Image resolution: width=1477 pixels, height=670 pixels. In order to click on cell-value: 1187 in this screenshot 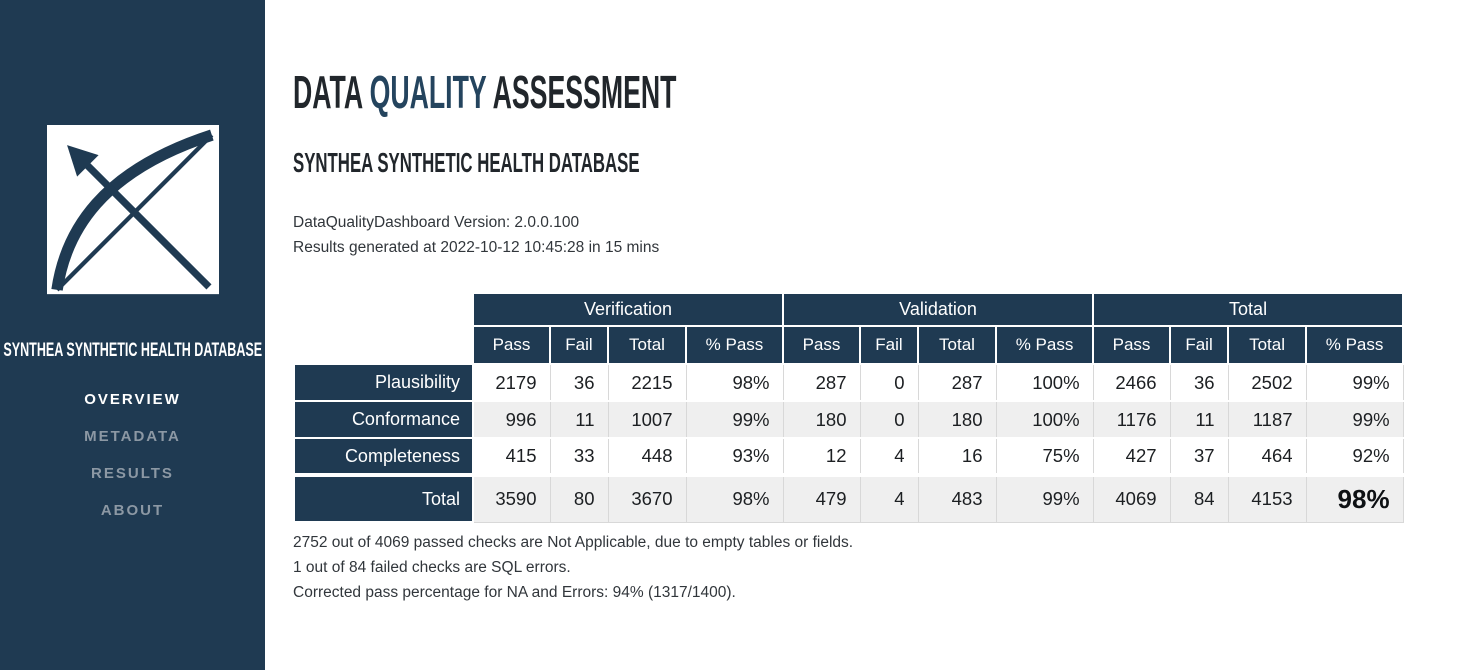, I will do `click(1267, 420)`.